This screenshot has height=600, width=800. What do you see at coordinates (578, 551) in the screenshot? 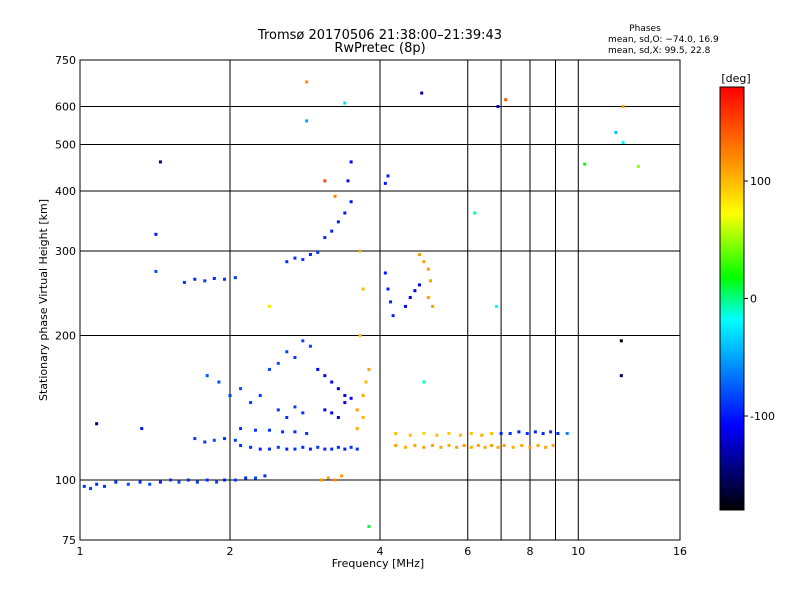
I see `x-tick-label: 10` at bounding box center [578, 551].